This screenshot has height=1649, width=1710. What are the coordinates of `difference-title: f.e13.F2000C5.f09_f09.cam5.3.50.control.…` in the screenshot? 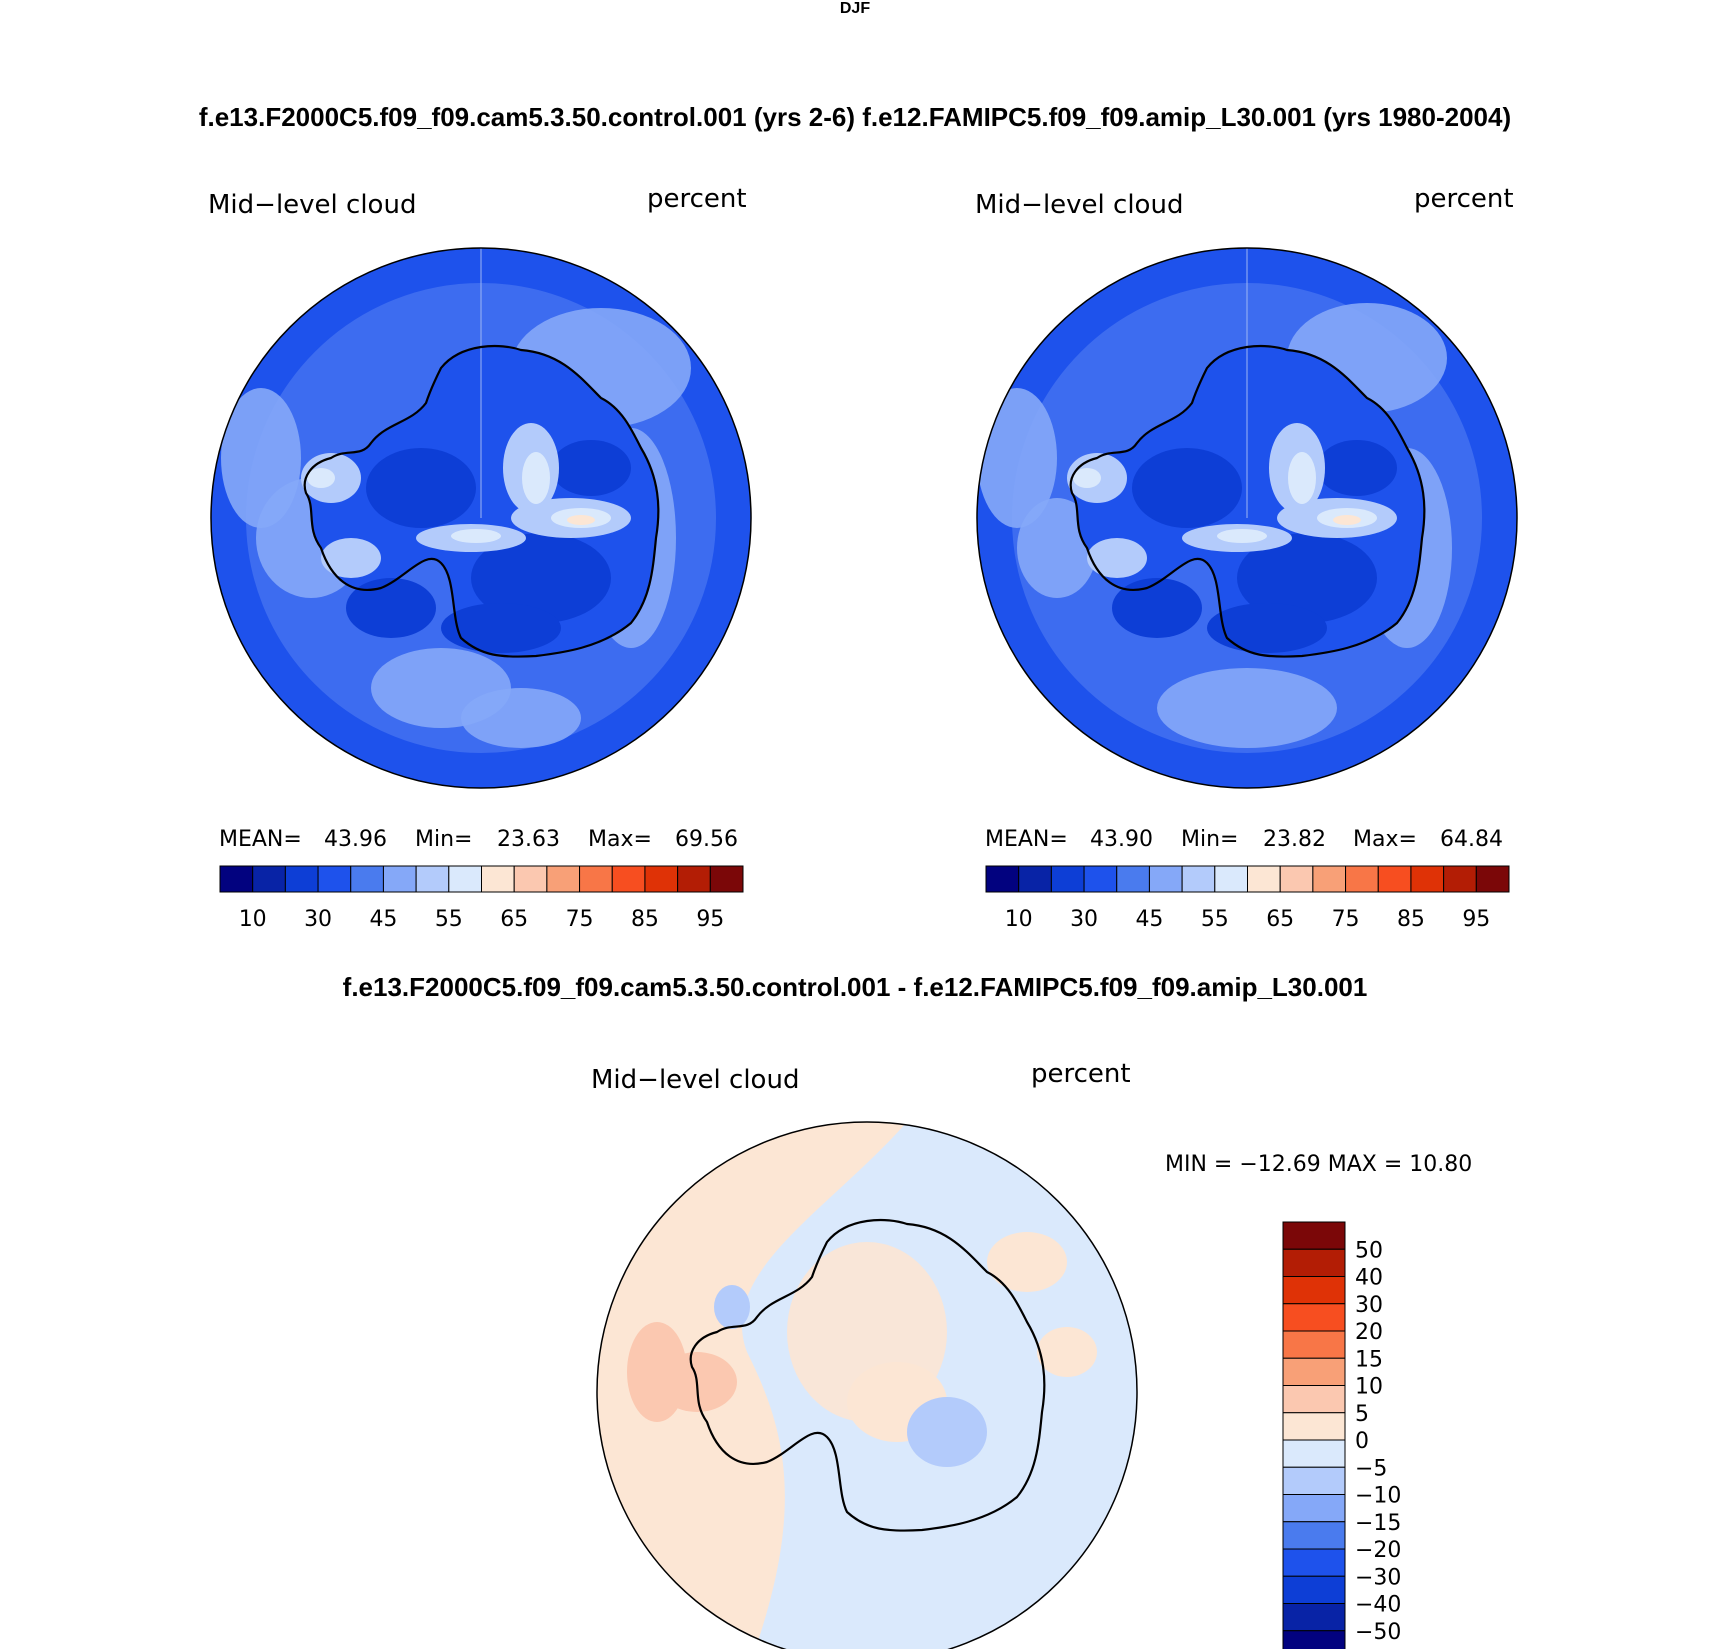 It's located at (855, 987).